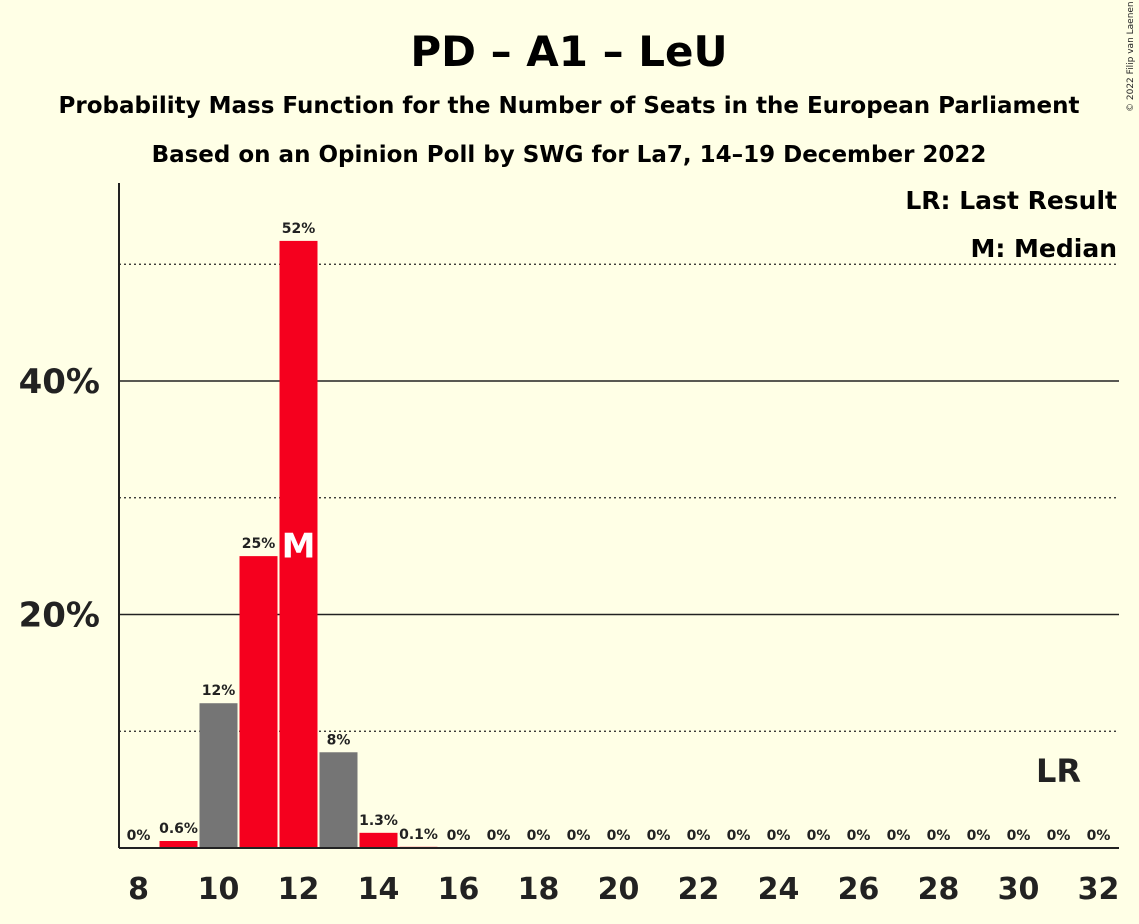 Image resolution: width=1139 pixels, height=924 pixels. I want to click on bar-label-seat-22: 0%, so click(699, 836).